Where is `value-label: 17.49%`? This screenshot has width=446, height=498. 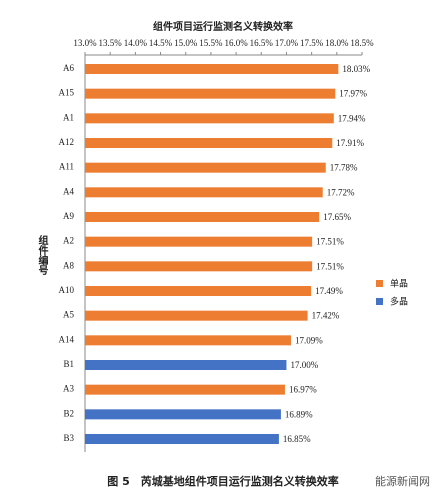 value-label: 17.49% is located at coordinates (329, 291).